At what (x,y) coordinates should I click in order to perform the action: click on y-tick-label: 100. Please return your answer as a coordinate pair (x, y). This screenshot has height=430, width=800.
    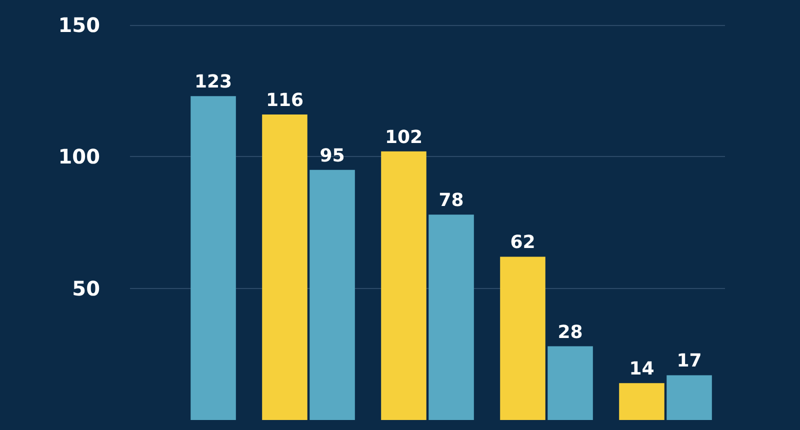
    Looking at the image, I should click on (79, 156).